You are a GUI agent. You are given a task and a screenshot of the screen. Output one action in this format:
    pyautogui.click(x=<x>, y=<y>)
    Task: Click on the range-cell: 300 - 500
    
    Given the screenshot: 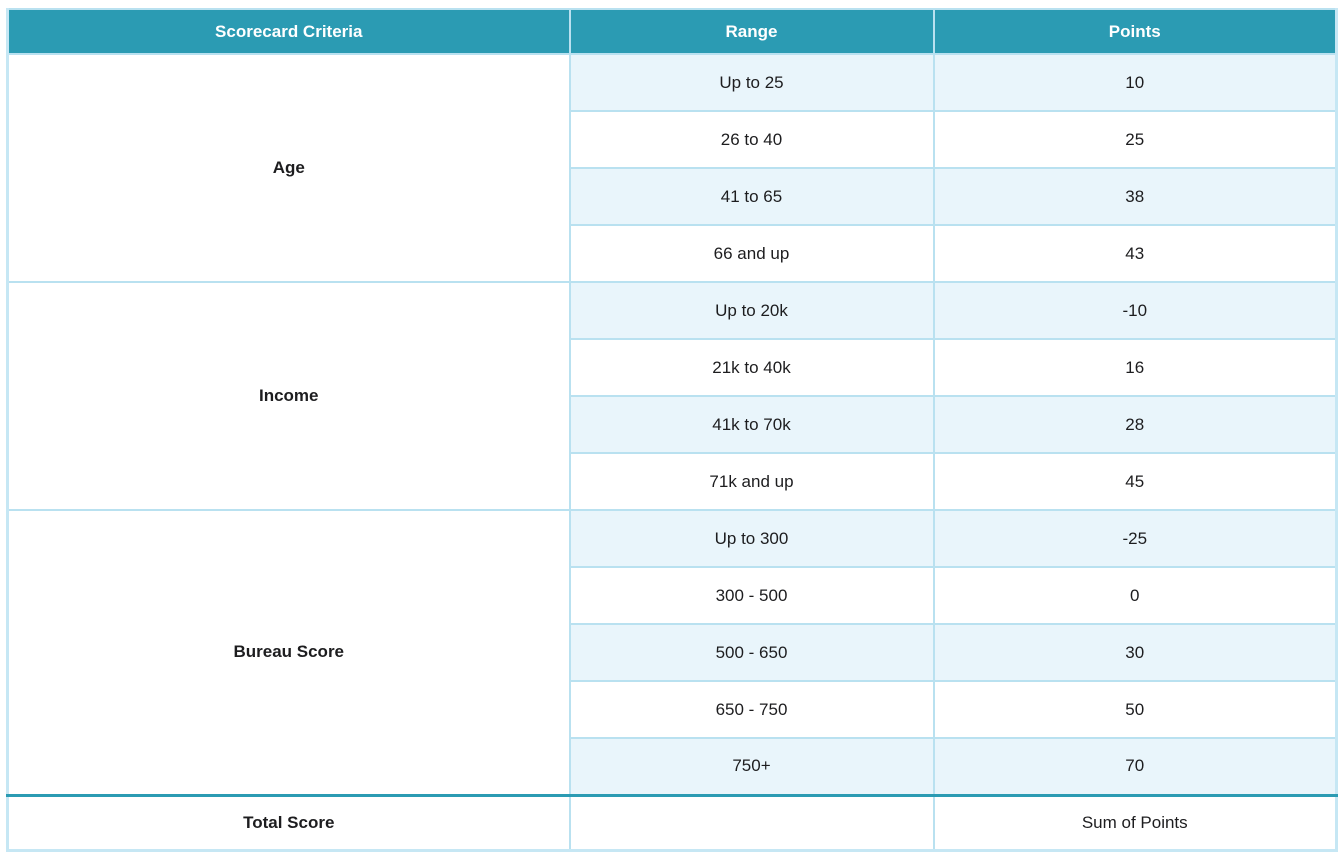 What is the action you would take?
    pyautogui.click(x=751, y=595)
    